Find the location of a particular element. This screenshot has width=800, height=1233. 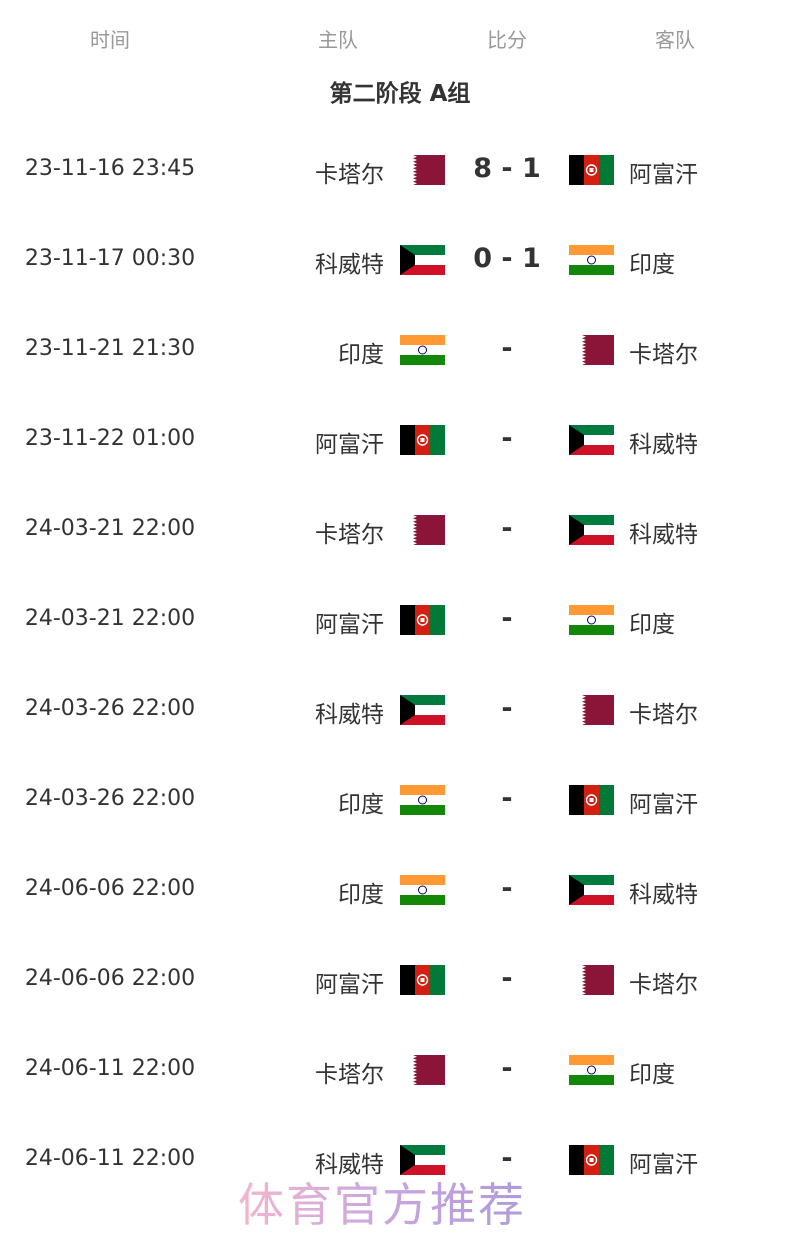

match-row: 24-03-26 22:00 科威特 - 卡塔尔 is located at coordinates (400, 710).